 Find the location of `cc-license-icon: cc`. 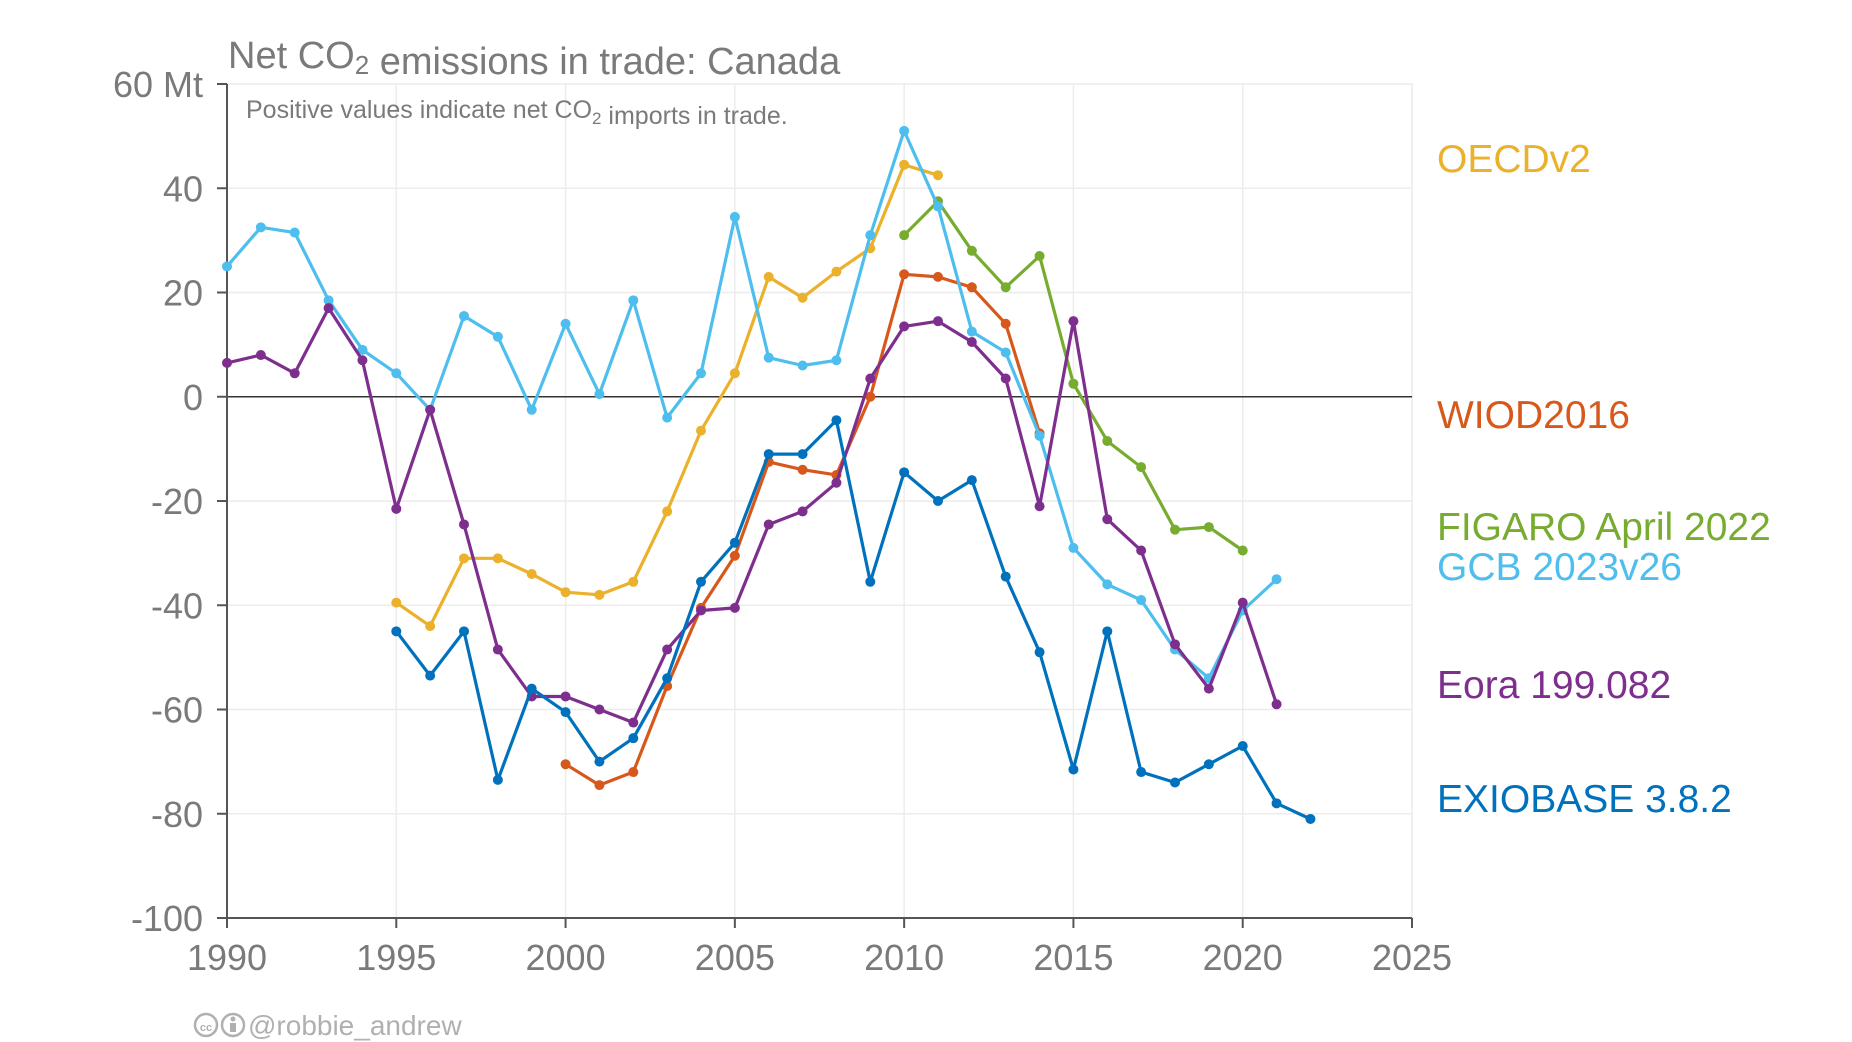

cc-license-icon: cc is located at coordinates (206, 1025).